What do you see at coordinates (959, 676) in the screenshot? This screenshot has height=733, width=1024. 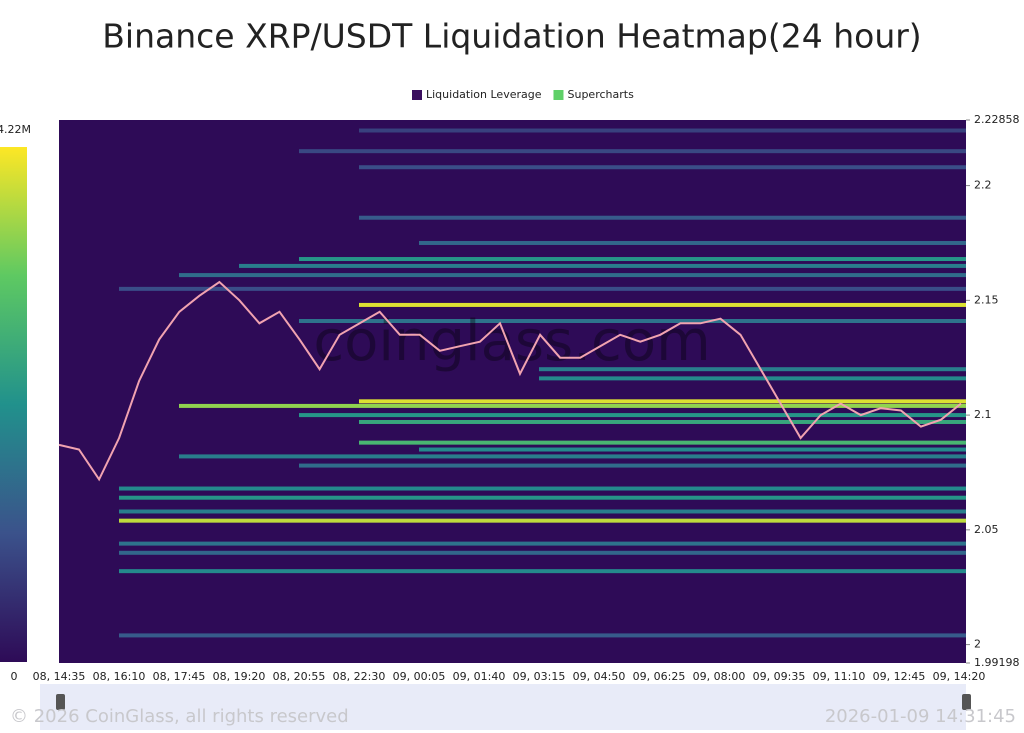 I see `x-tick-label: 09, 14:20` at bounding box center [959, 676].